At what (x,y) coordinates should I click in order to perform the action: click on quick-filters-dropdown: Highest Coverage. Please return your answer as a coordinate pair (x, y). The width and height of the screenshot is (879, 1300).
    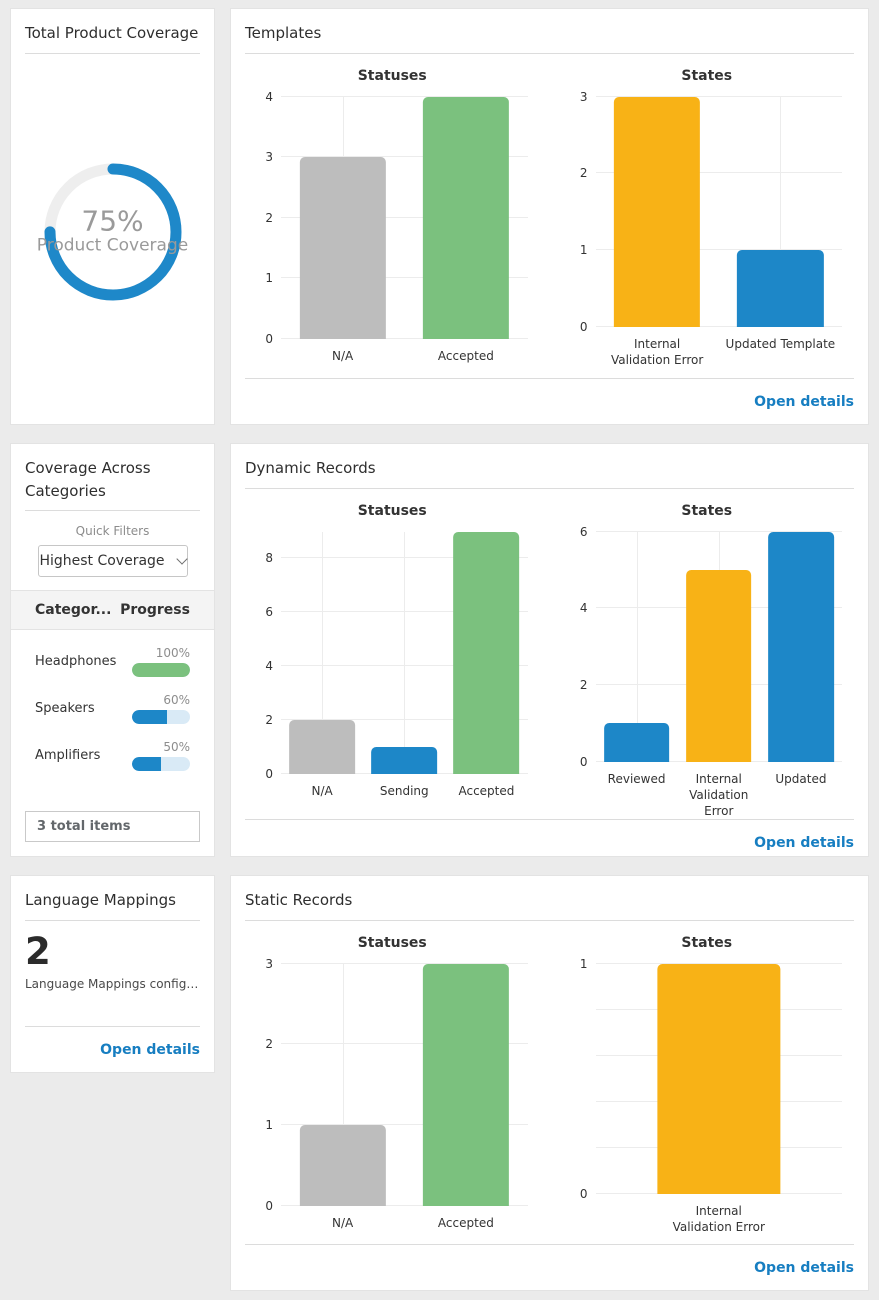
    Looking at the image, I should click on (112, 561).